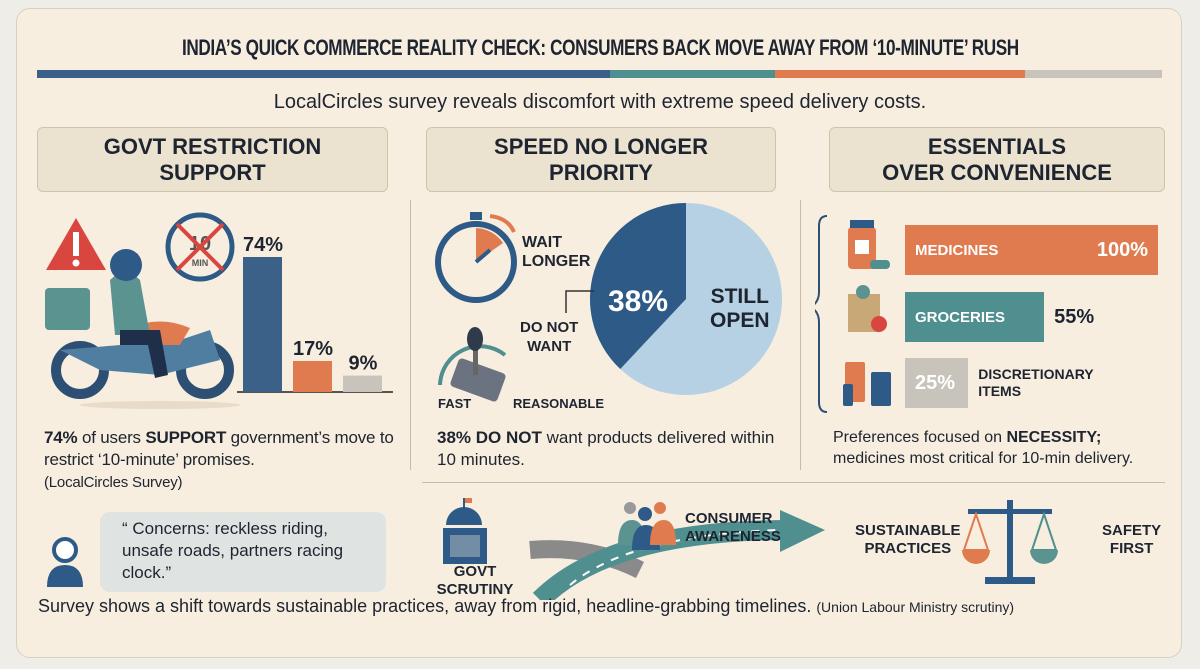 Image resolution: width=1200 pixels, height=669 pixels. What do you see at coordinates (65, 562) in the screenshot?
I see `person-icon` at bounding box center [65, 562].